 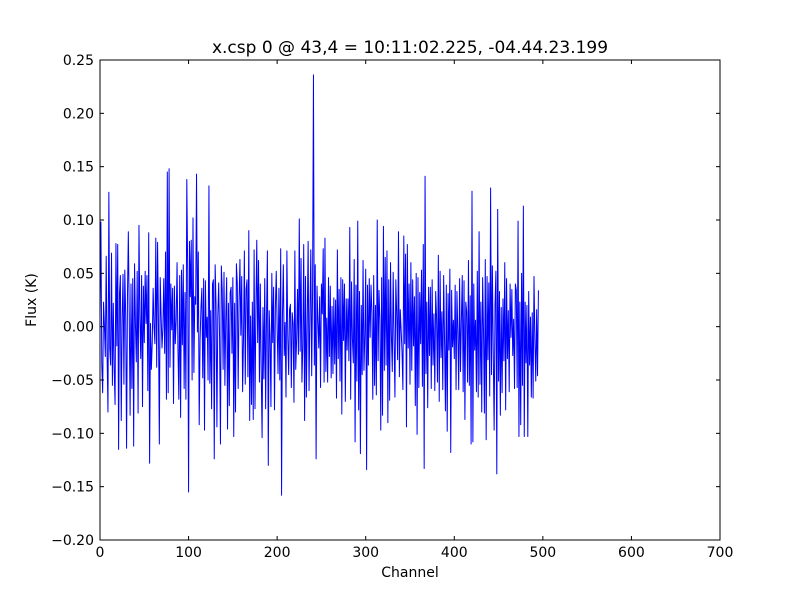 I want to click on y-tick-label: −0.10, so click(x=72, y=434).